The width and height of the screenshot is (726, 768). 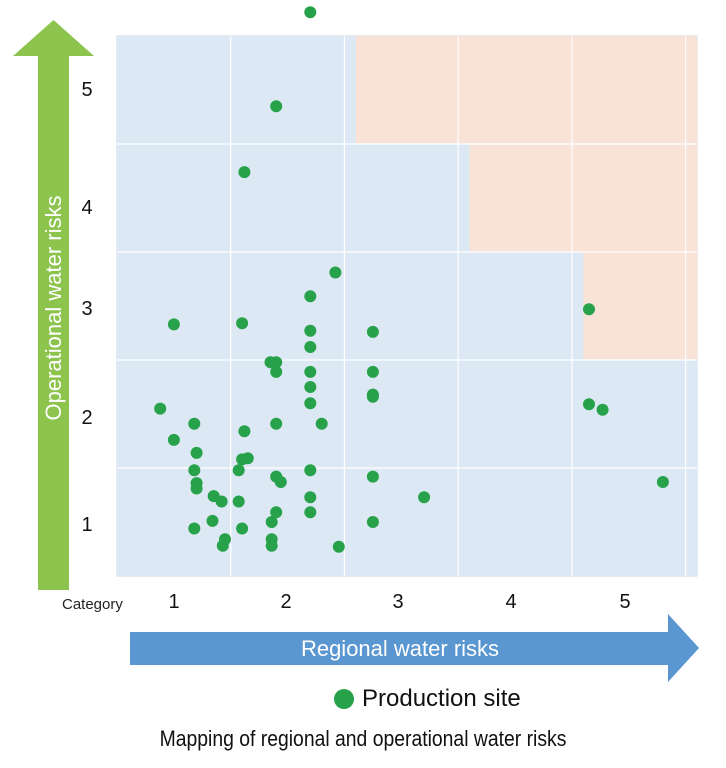 What do you see at coordinates (87, 90) in the screenshot?
I see `y-tick-label: 5` at bounding box center [87, 90].